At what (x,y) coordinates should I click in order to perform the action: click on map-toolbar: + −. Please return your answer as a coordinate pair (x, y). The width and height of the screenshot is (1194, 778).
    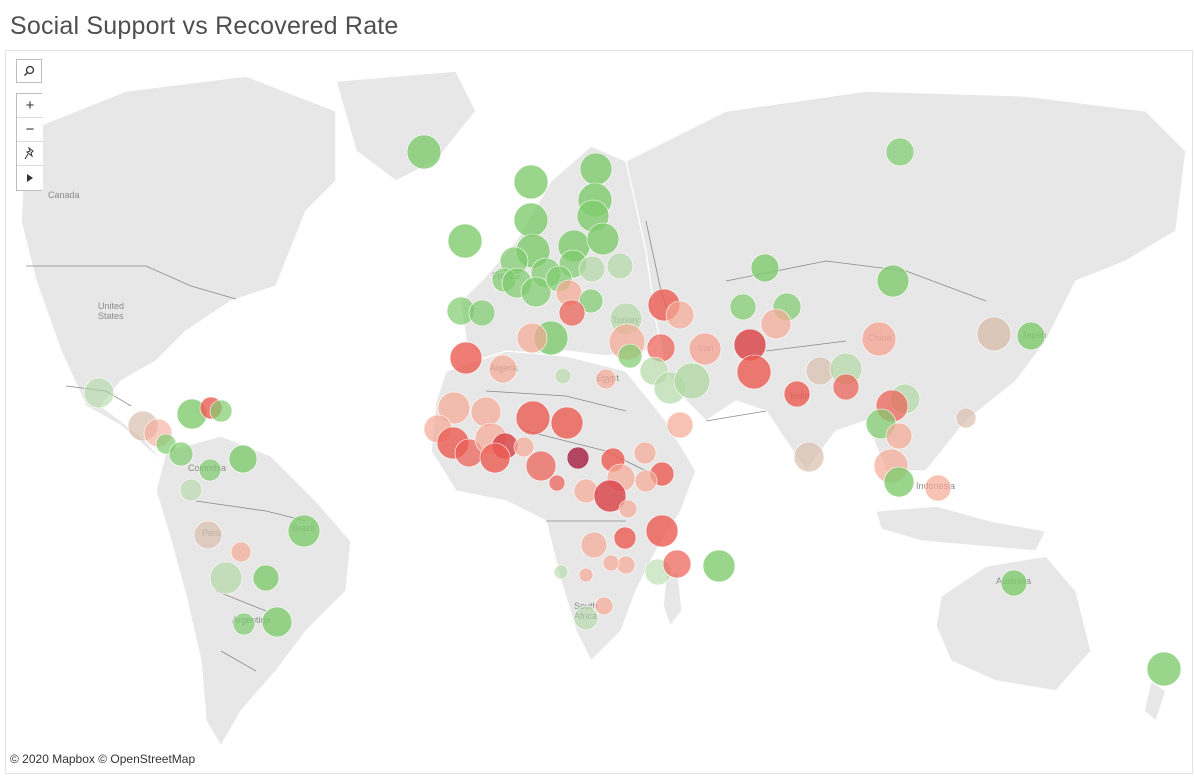
    Looking at the image, I should click on (29, 125).